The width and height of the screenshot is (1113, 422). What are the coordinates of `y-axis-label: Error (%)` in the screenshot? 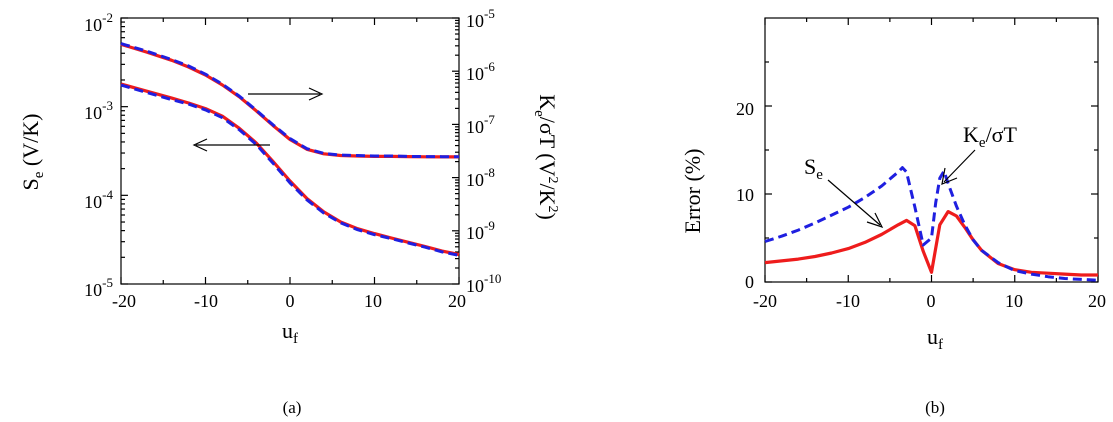 It's located at (692, 191).